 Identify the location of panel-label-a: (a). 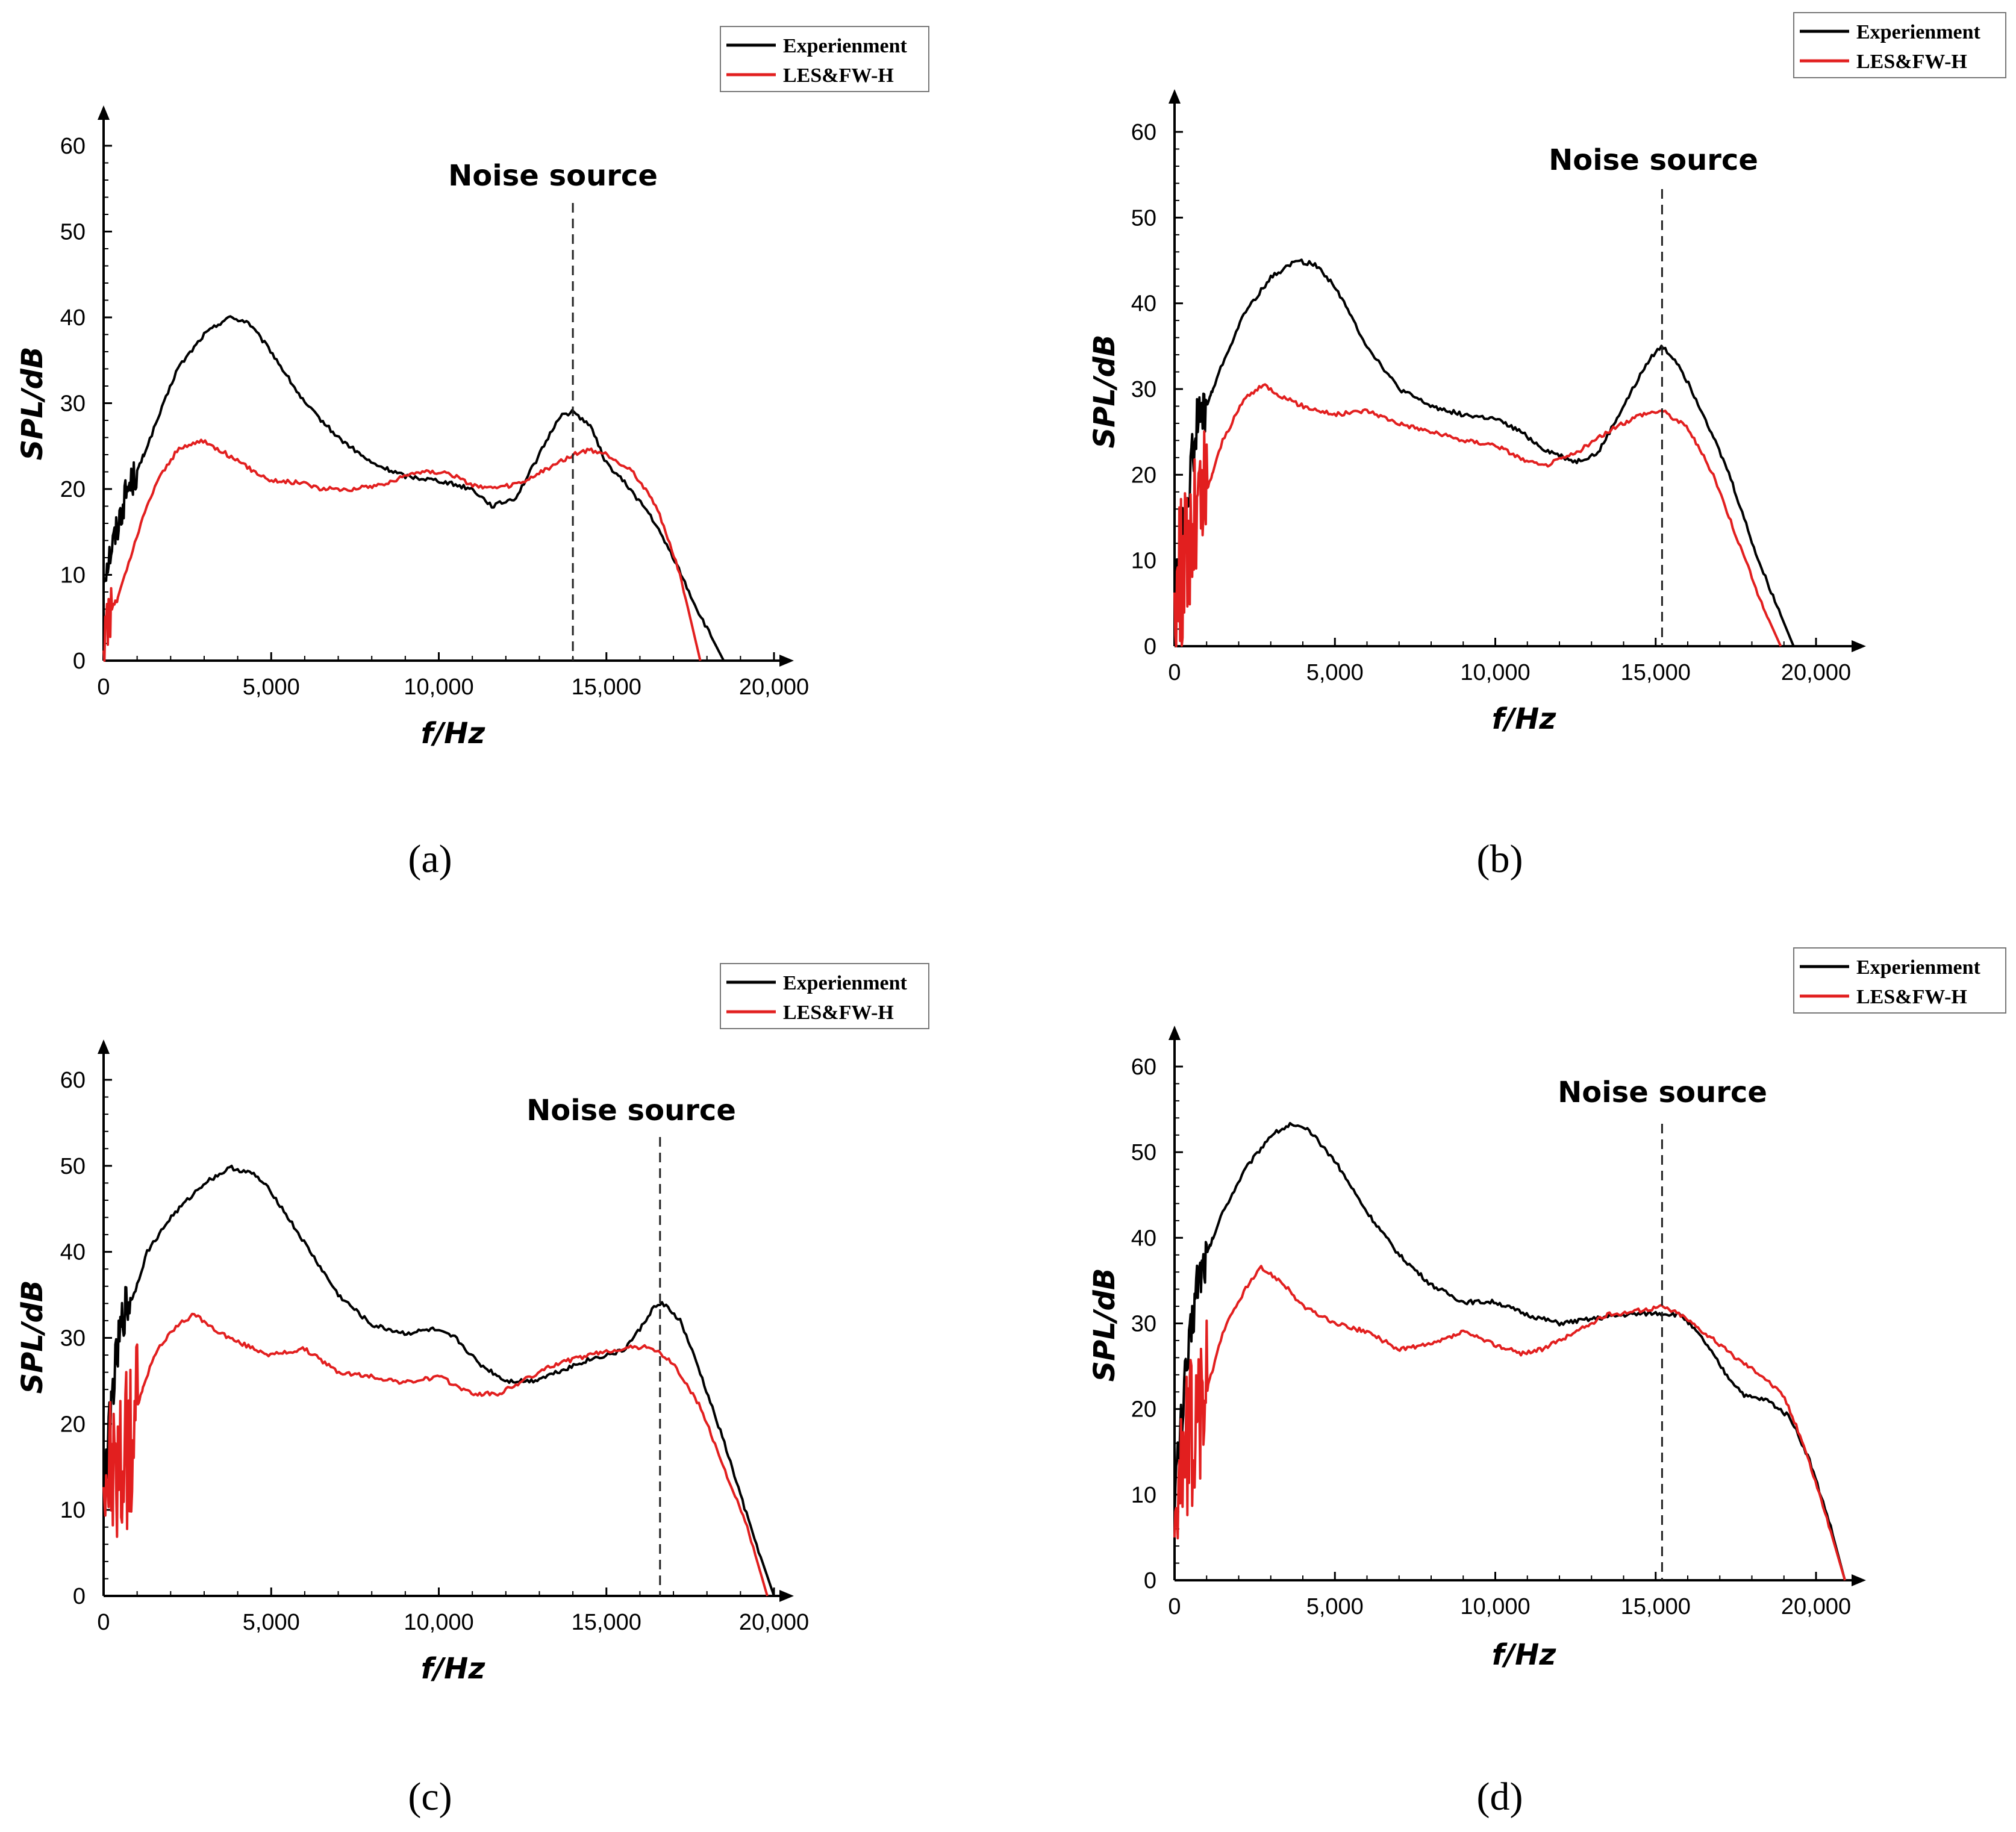
(430, 859).